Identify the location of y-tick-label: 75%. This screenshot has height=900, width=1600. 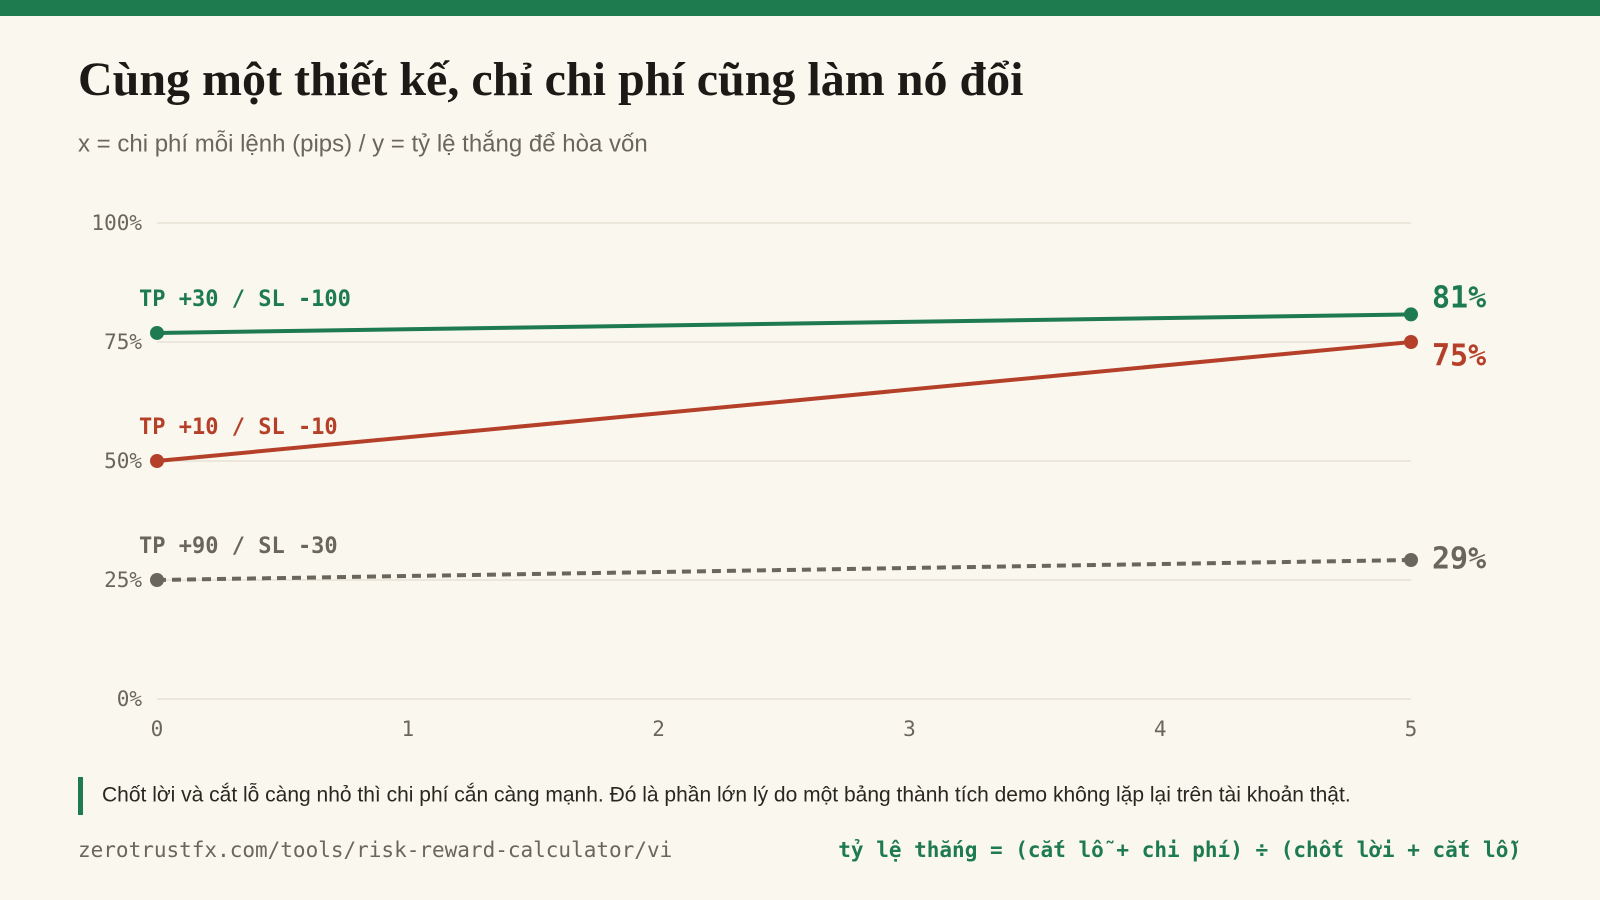
(123, 342).